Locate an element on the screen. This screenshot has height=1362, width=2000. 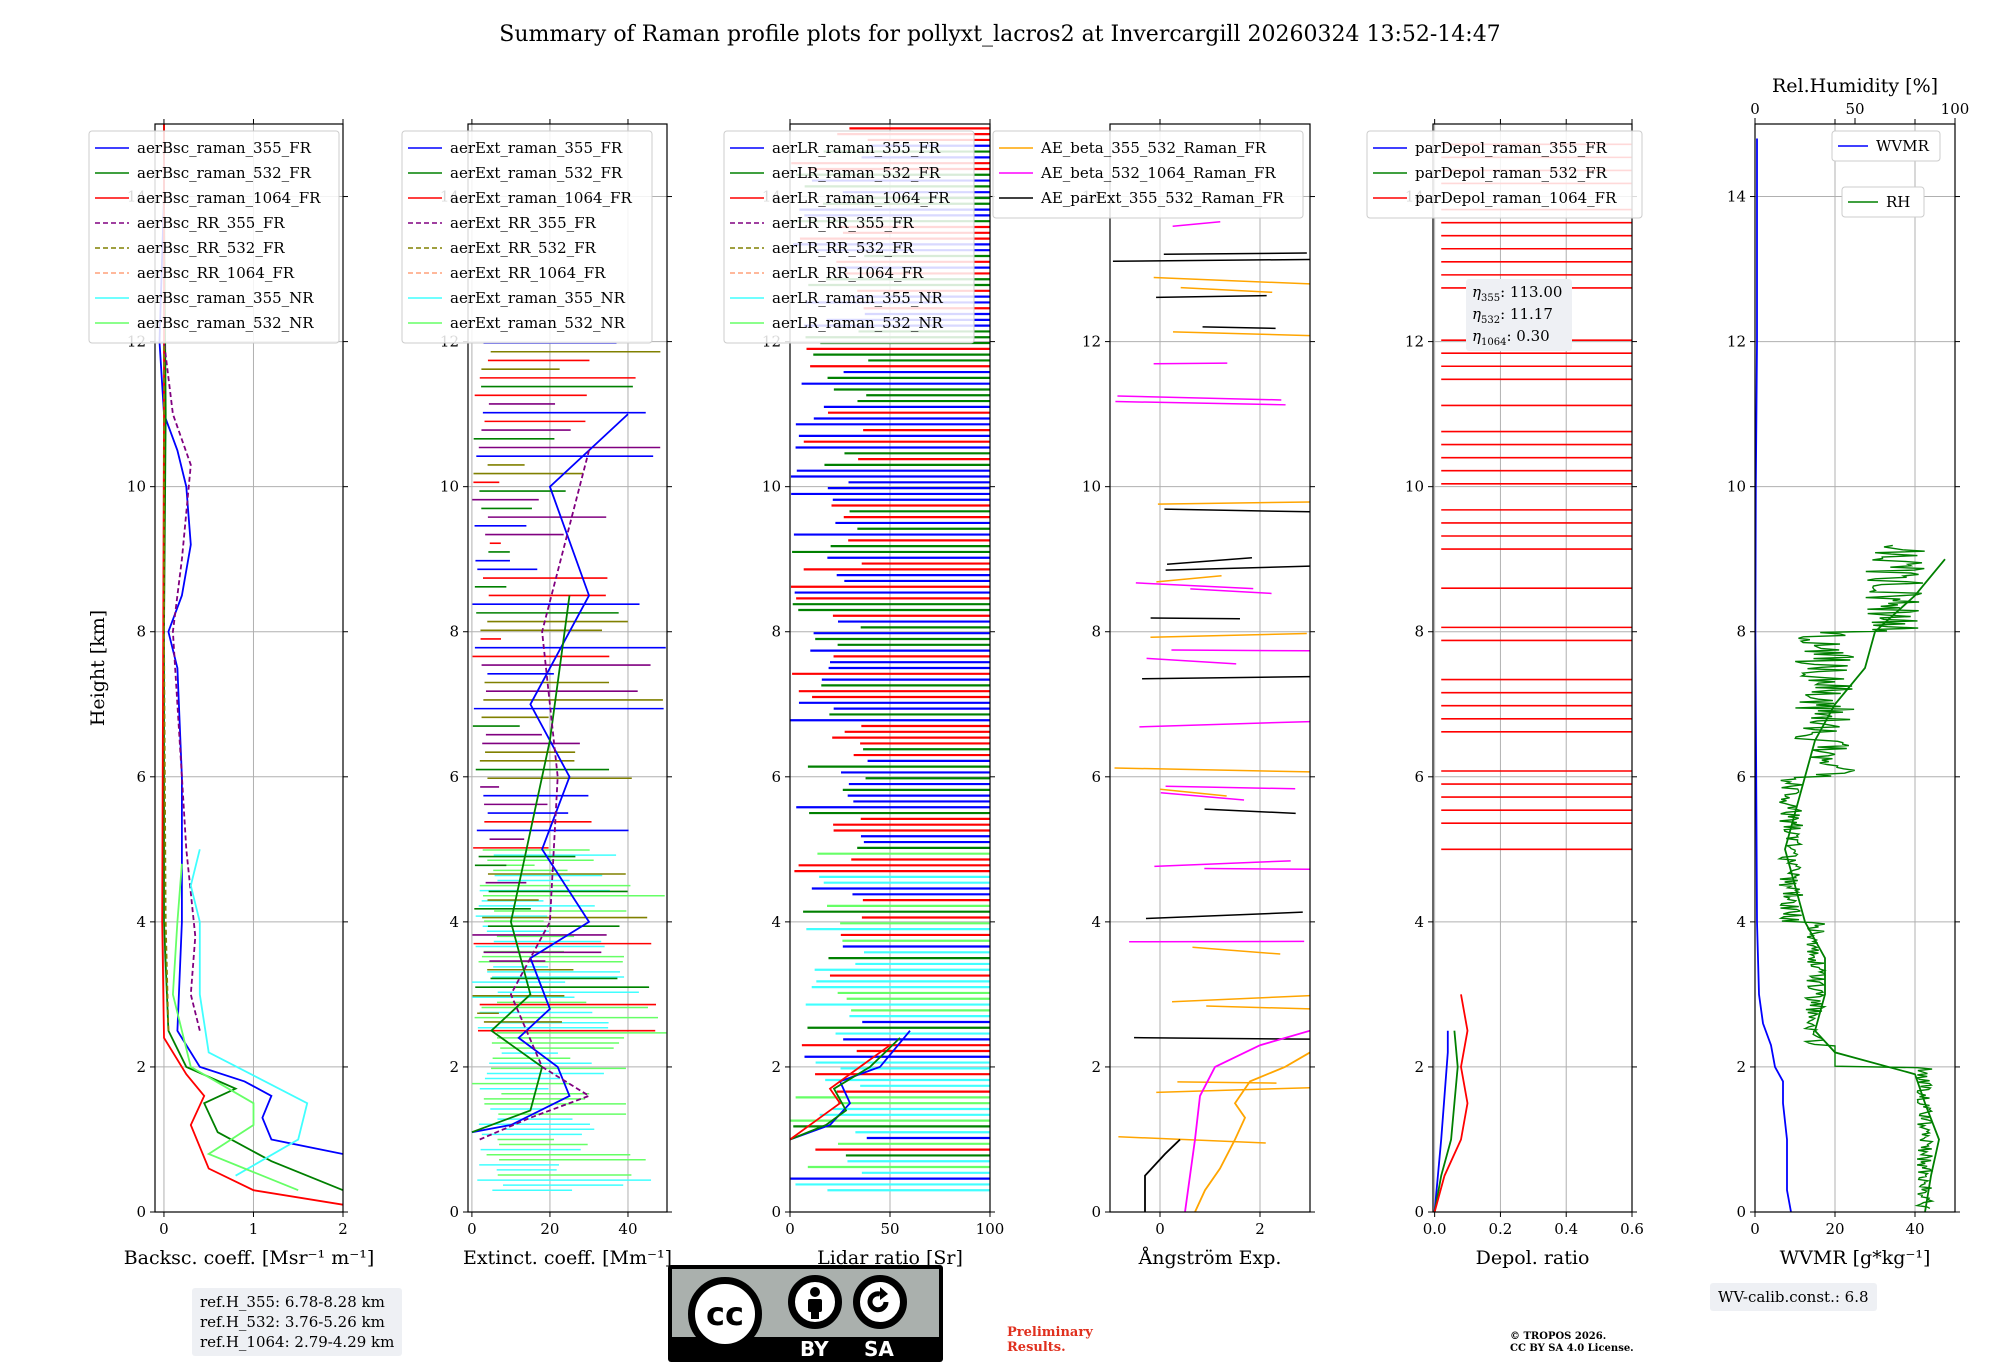
legend-label: AE_parExt_355_532_Raman_FR is located at coordinates (1162, 198).